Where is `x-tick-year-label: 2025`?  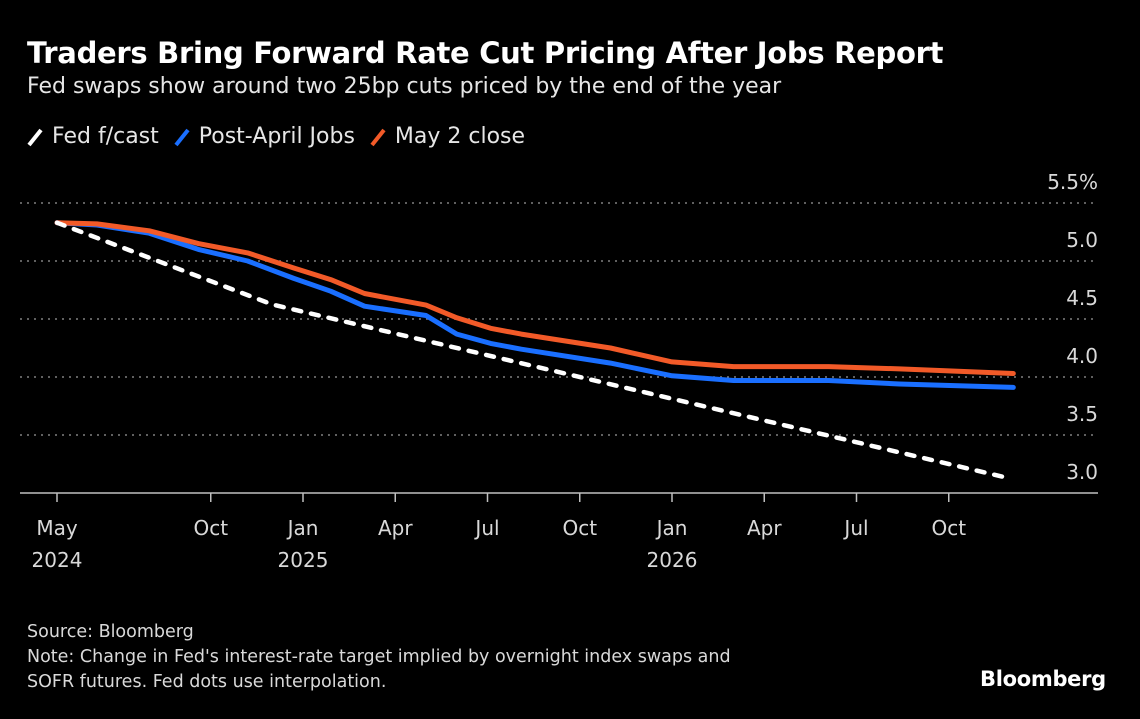 x-tick-year-label: 2025 is located at coordinates (303, 560).